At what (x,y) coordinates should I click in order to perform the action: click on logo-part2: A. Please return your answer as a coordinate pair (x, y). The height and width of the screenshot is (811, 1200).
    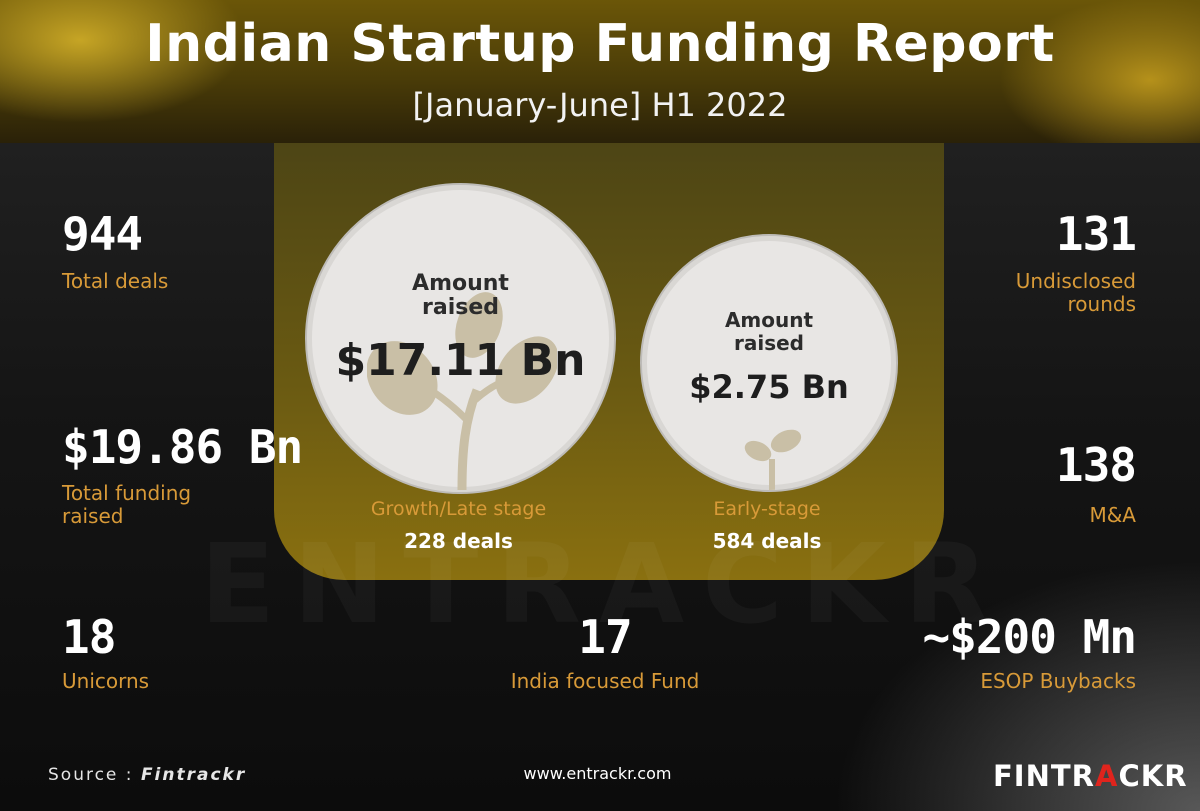
    Looking at the image, I should click on (1106, 776).